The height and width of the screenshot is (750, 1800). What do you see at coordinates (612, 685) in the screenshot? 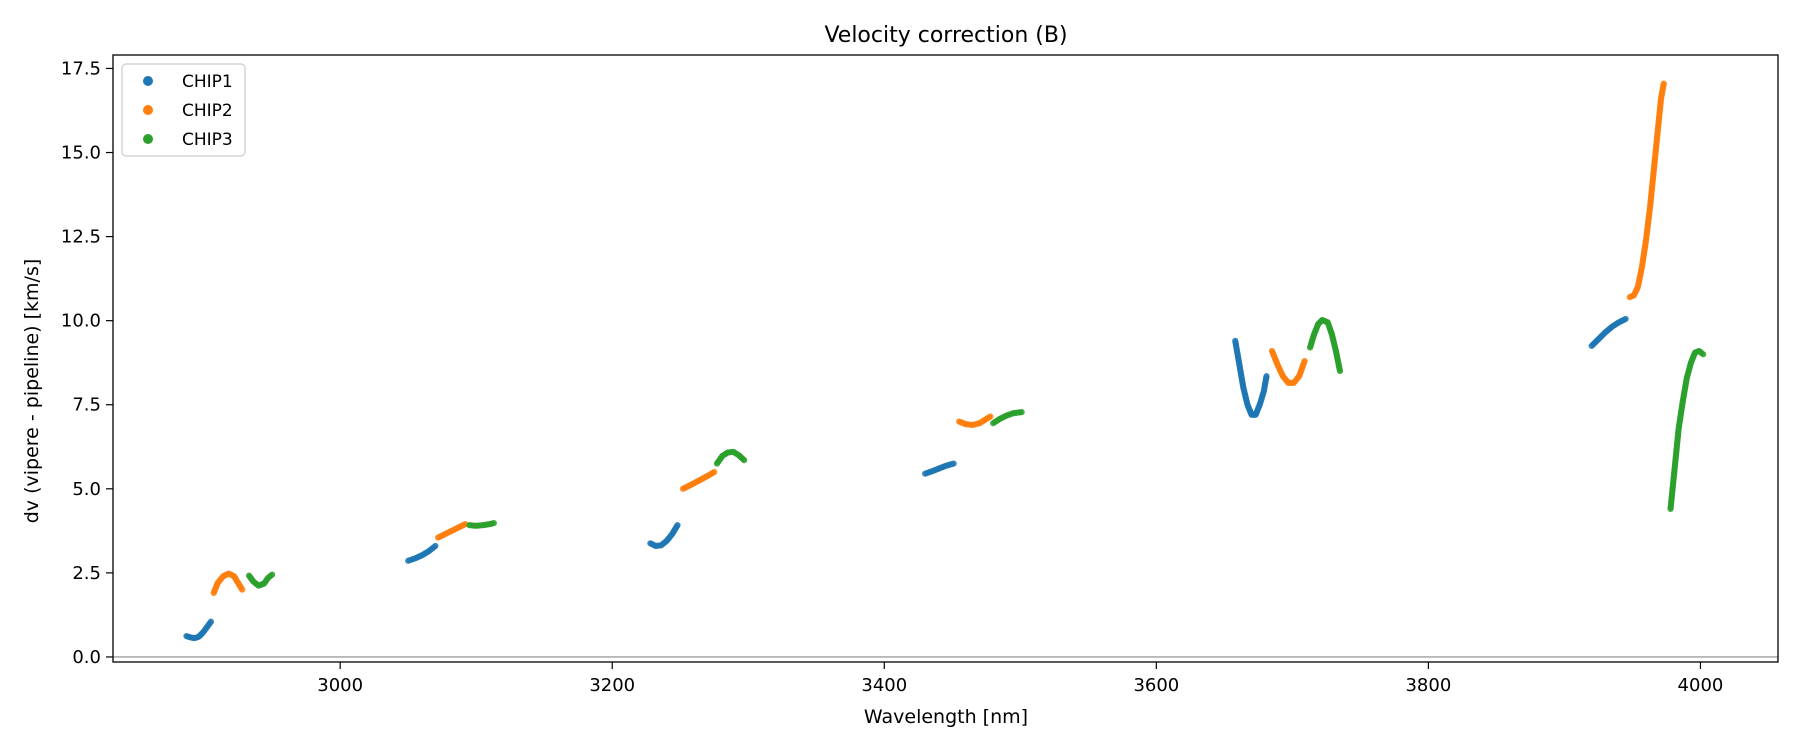
I see `x-tick-label: 3200` at bounding box center [612, 685].